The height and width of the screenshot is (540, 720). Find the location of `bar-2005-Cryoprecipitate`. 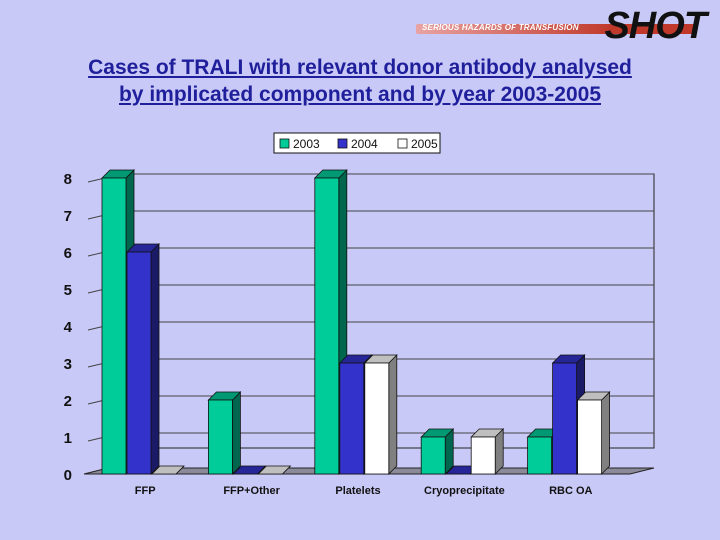

bar-2005-Cryoprecipitate is located at coordinates (487, 451).